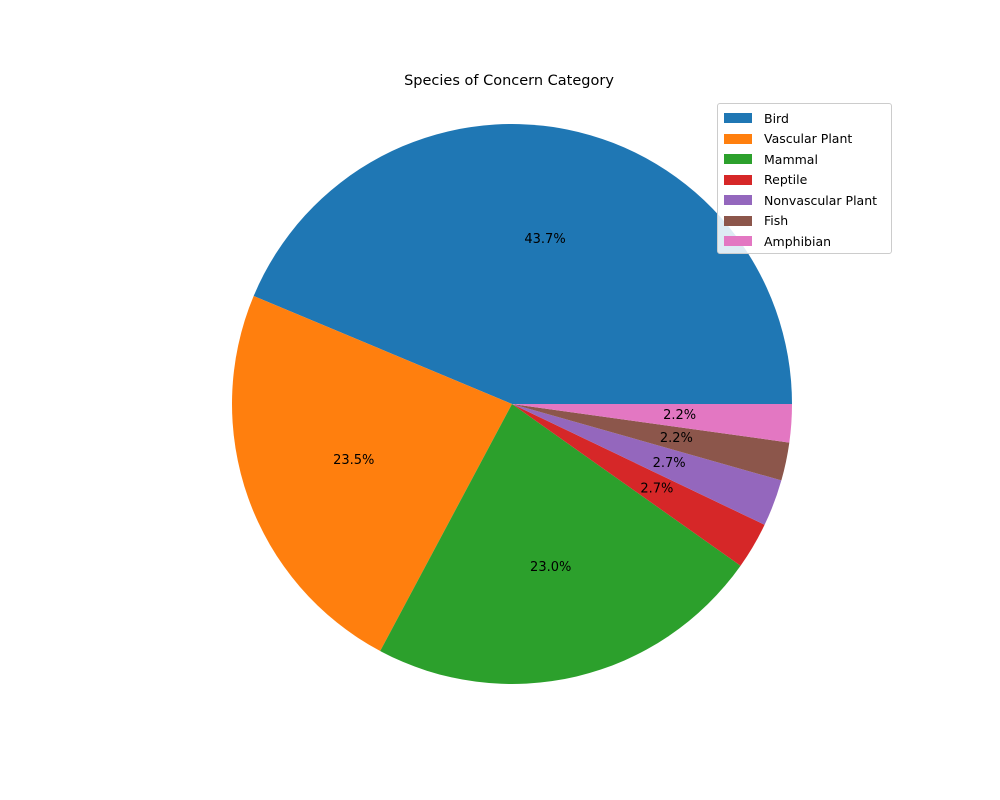 This screenshot has width=1000, height=800. What do you see at coordinates (509, 81) in the screenshot?
I see `chart-title: Species of Concern Category` at bounding box center [509, 81].